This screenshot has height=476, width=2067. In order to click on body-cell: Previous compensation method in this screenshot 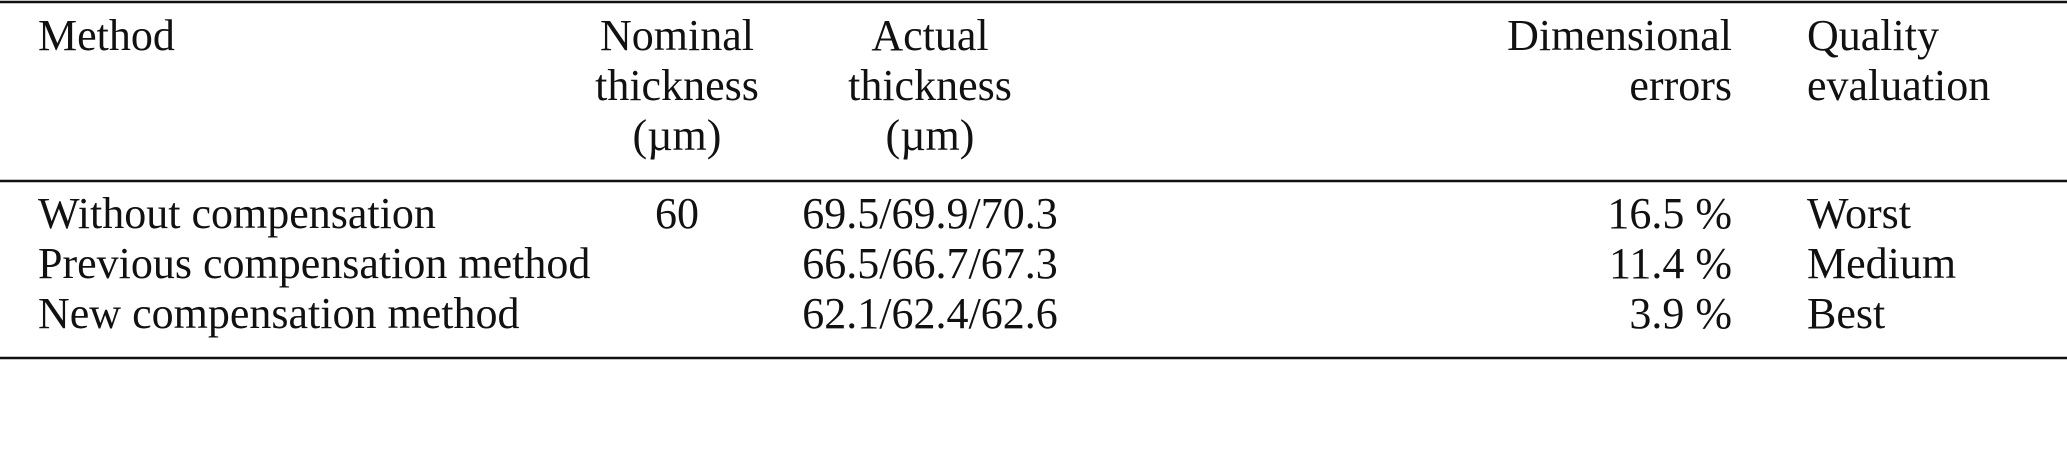, I will do `click(314, 263)`.